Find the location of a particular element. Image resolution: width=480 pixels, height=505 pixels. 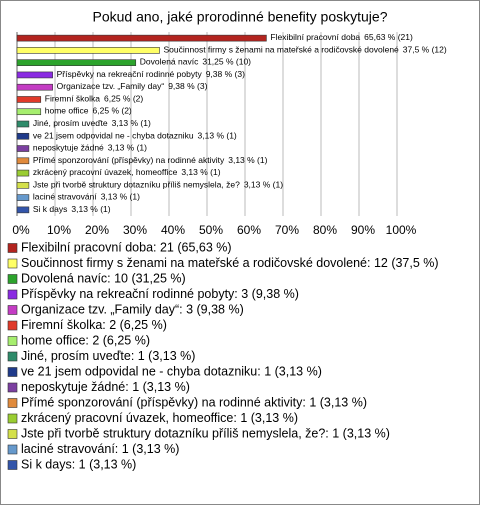

bar-label-category: Si k days is located at coordinates (50, 209).